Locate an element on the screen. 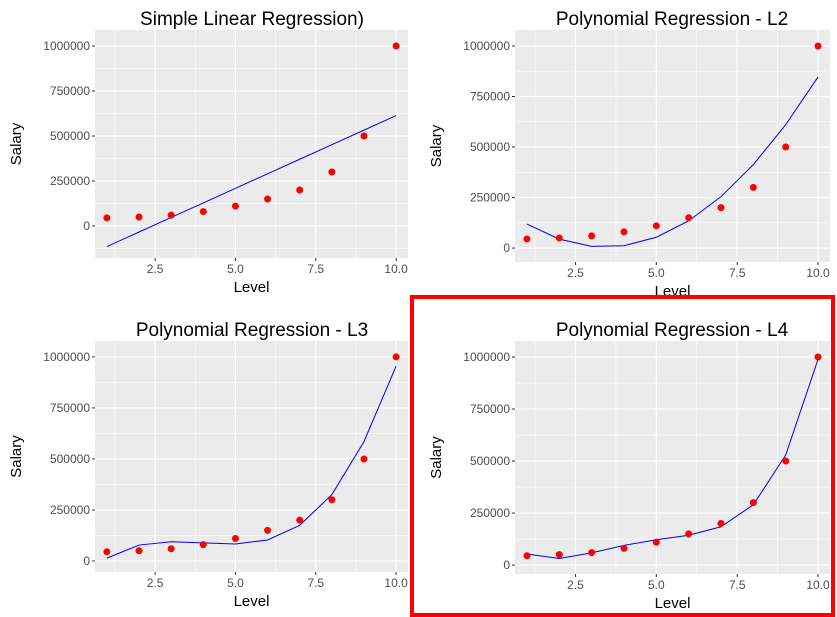  chart-title: Polynomial Regression - L4 is located at coordinates (672, 330).